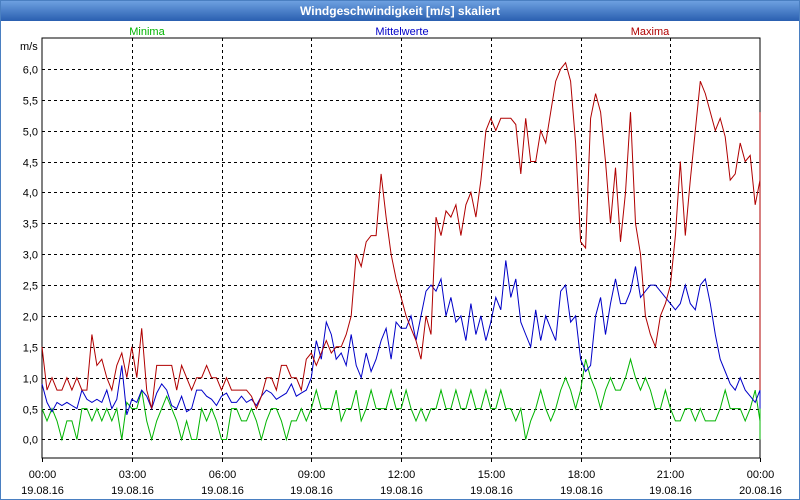  I want to click on y-tick-label: 0,0, so click(30, 441).